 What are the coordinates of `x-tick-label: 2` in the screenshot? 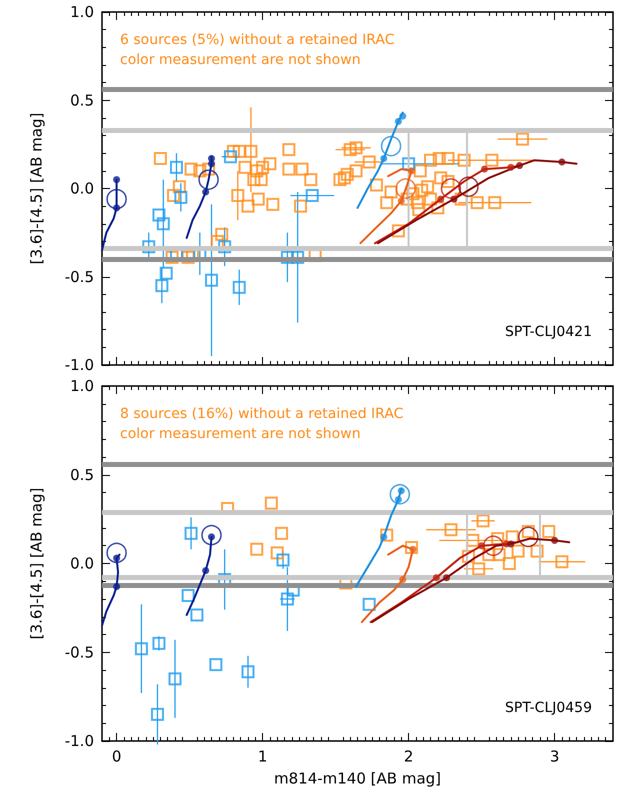 It's located at (409, 757).